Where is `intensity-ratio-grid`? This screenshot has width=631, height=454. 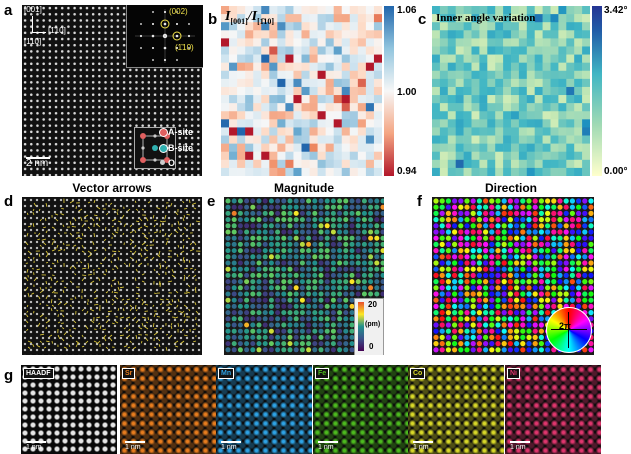
intensity-ratio-grid is located at coordinates (301, 91).